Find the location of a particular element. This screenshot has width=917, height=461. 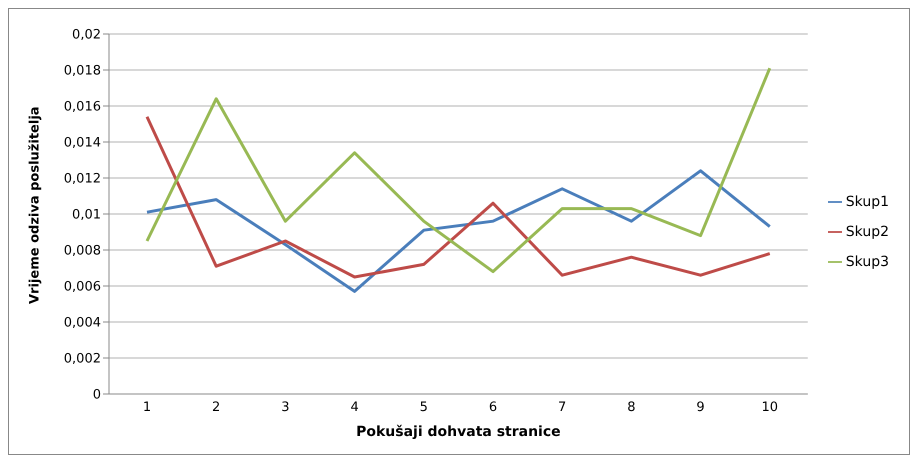

y-tick-label: 0,02 is located at coordinates (86, 35).